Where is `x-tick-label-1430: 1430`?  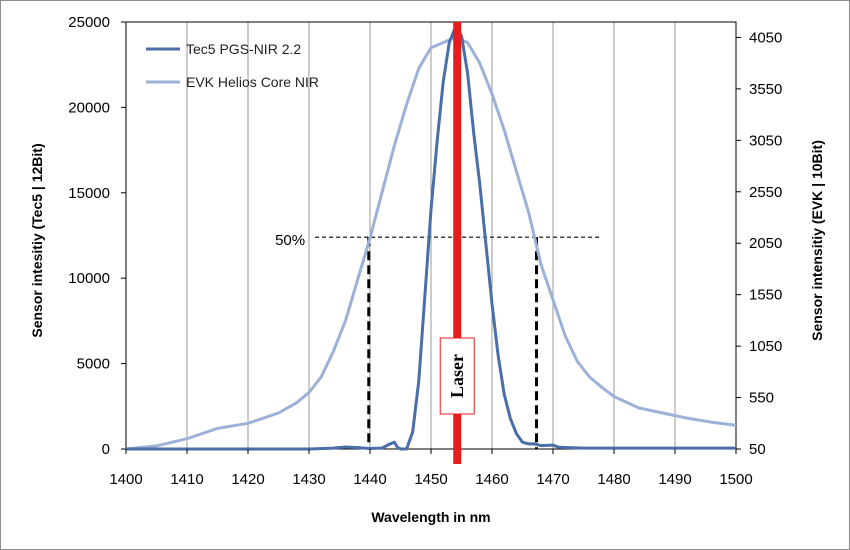
x-tick-label-1430: 1430 is located at coordinates (308, 479).